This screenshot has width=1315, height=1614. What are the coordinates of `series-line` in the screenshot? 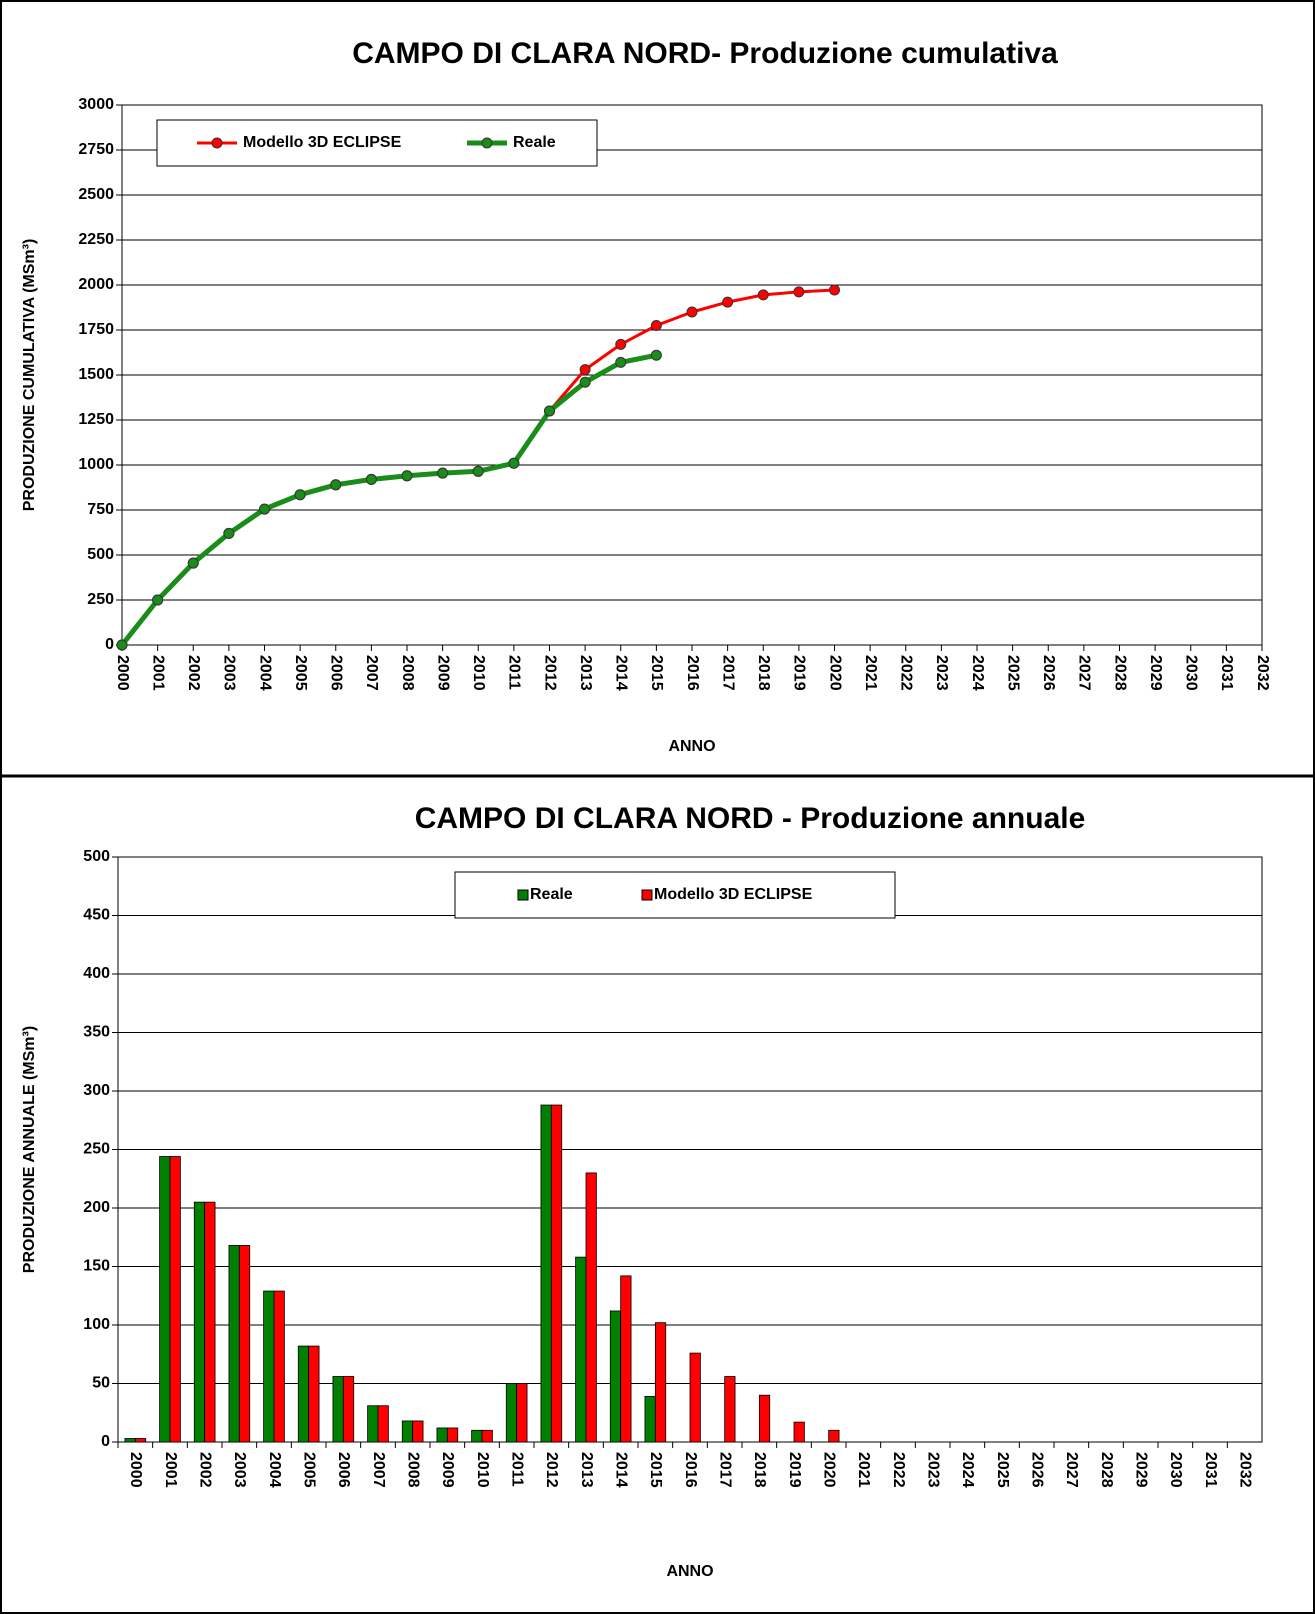 It's located at (388, 499).